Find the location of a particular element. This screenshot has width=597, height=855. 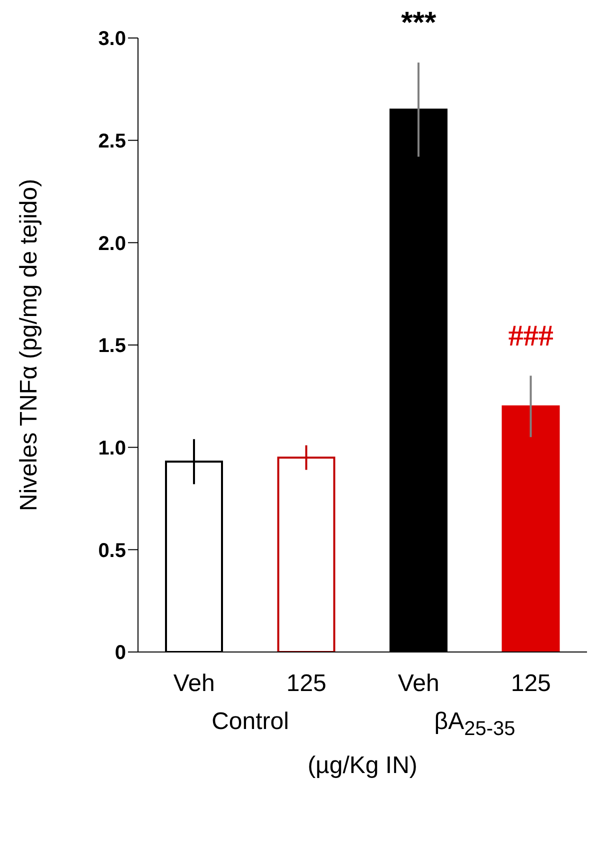

y-axis-title: Niveles TNFα (pg/mg de tejido) is located at coordinates (29, 345).